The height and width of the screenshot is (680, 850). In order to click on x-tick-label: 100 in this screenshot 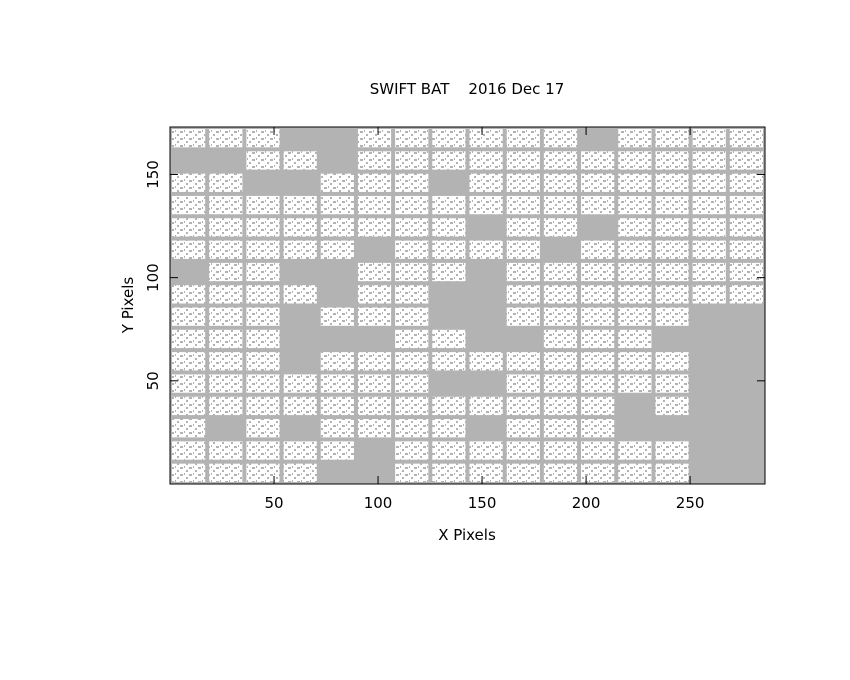, I will do `click(378, 503)`.